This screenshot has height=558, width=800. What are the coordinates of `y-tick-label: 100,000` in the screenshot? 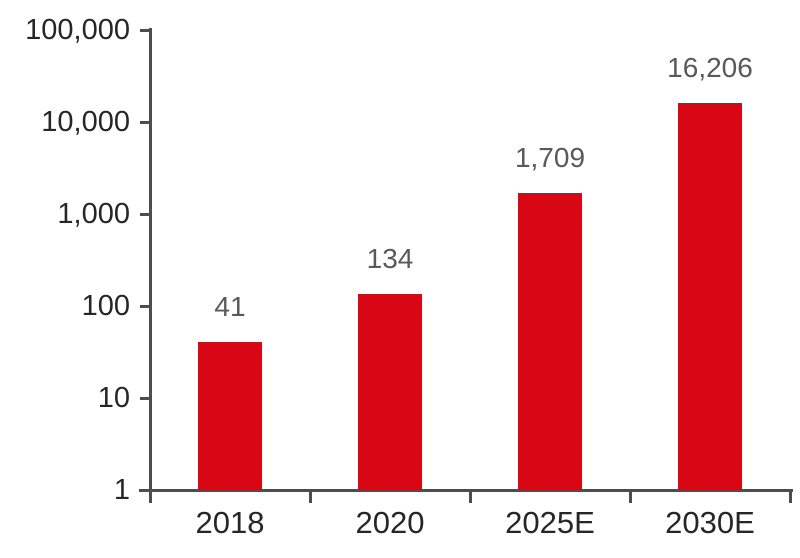 It's located at (77, 30).